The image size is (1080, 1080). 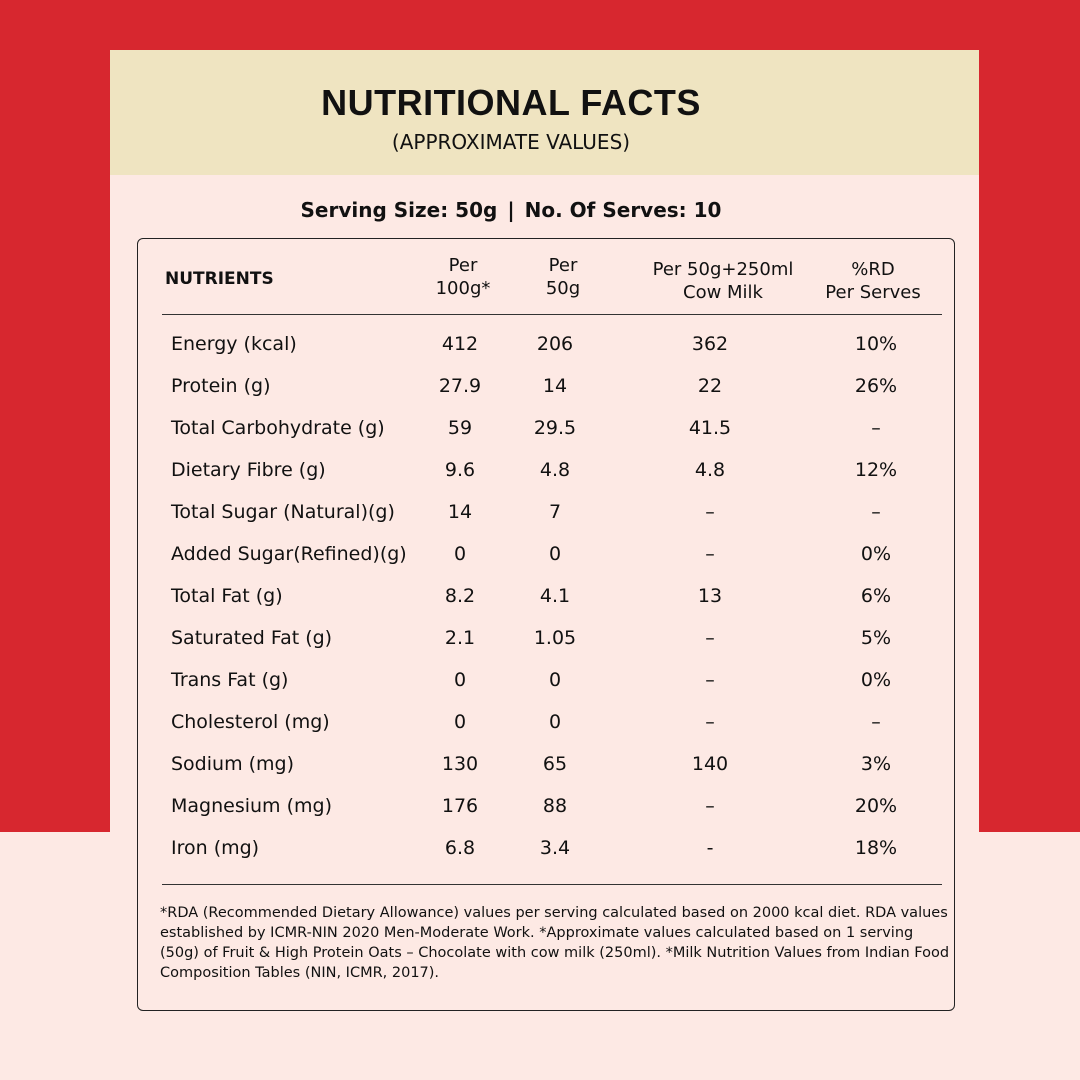 I want to click on nutrient-name: Trans Fat (g), so click(x=230, y=680).